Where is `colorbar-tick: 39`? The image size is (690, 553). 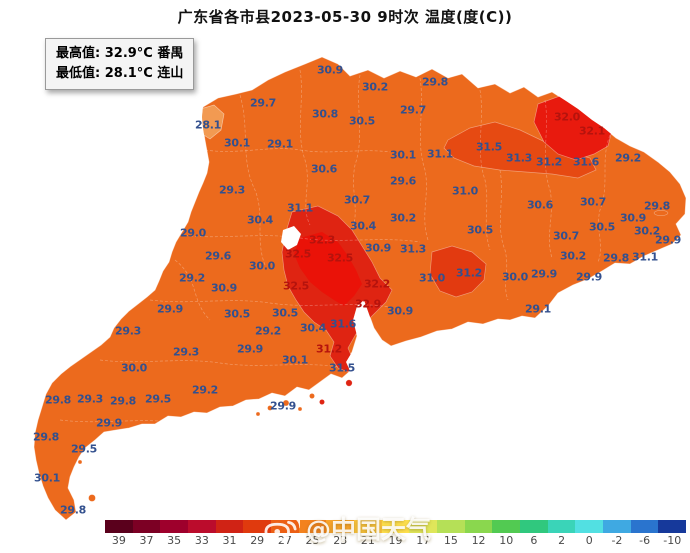 colorbar-tick: 39 is located at coordinates (118, 540).